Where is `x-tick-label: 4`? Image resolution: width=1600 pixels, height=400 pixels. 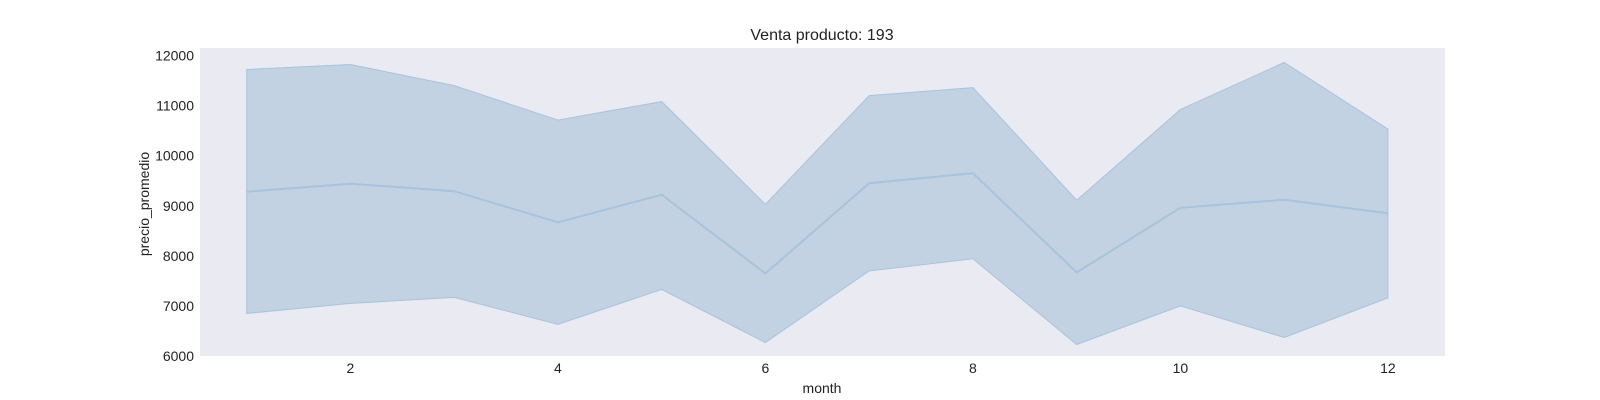 x-tick-label: 4 is located at coordinates (558, 368).